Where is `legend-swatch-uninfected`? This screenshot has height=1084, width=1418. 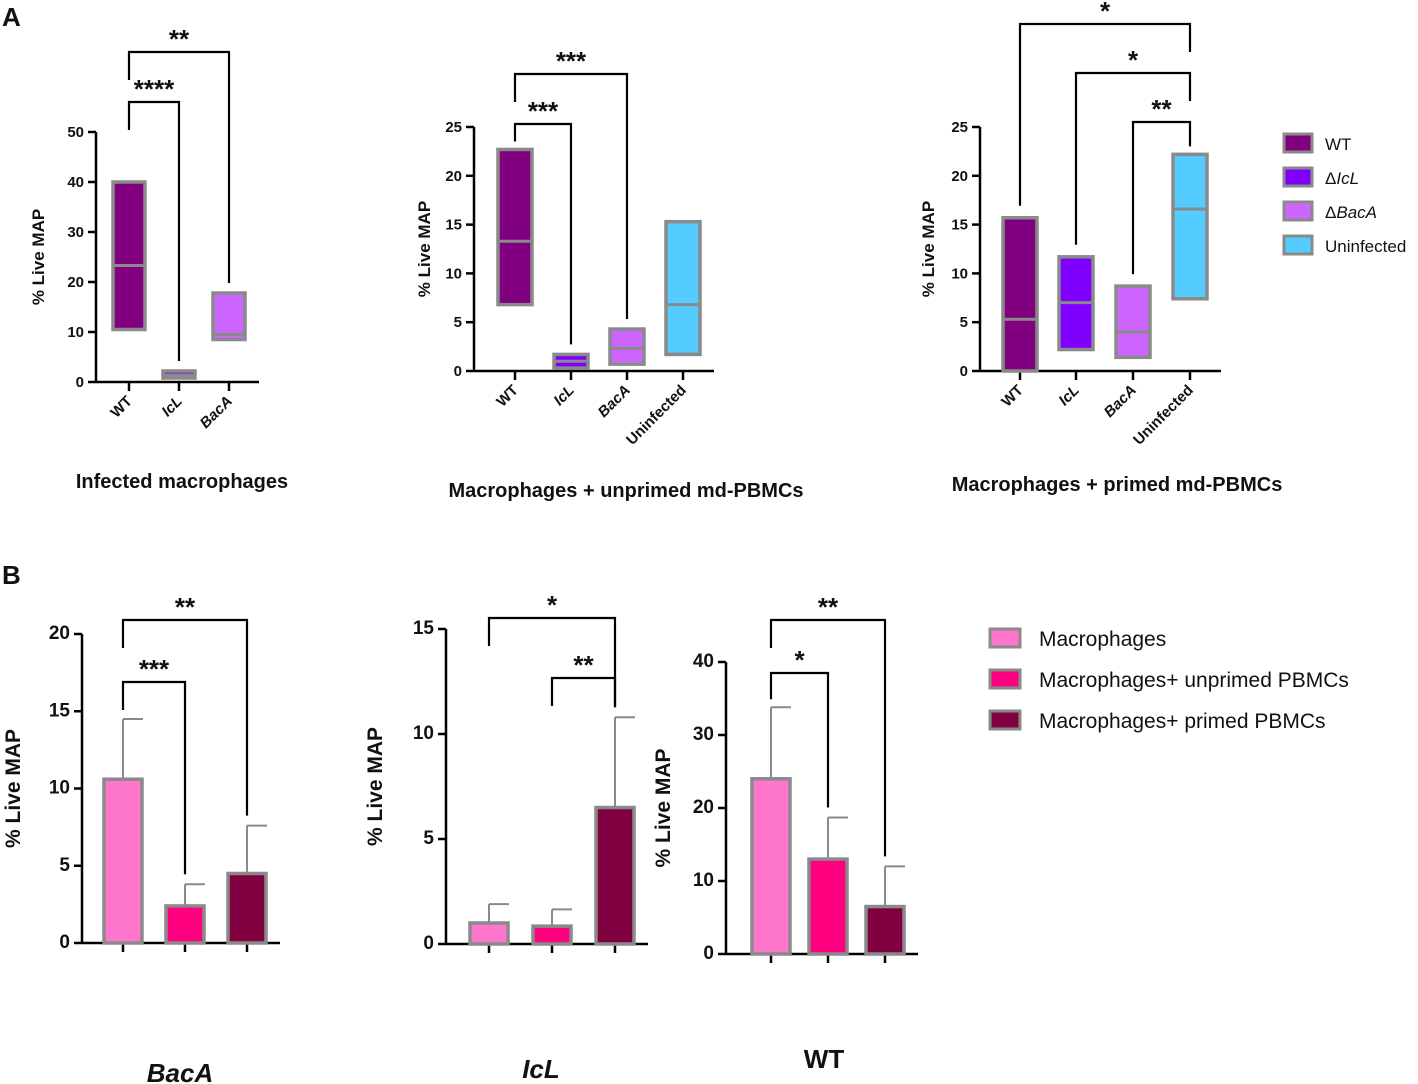
legend-swatch-uninfected is located at coordinates (1298, 245).